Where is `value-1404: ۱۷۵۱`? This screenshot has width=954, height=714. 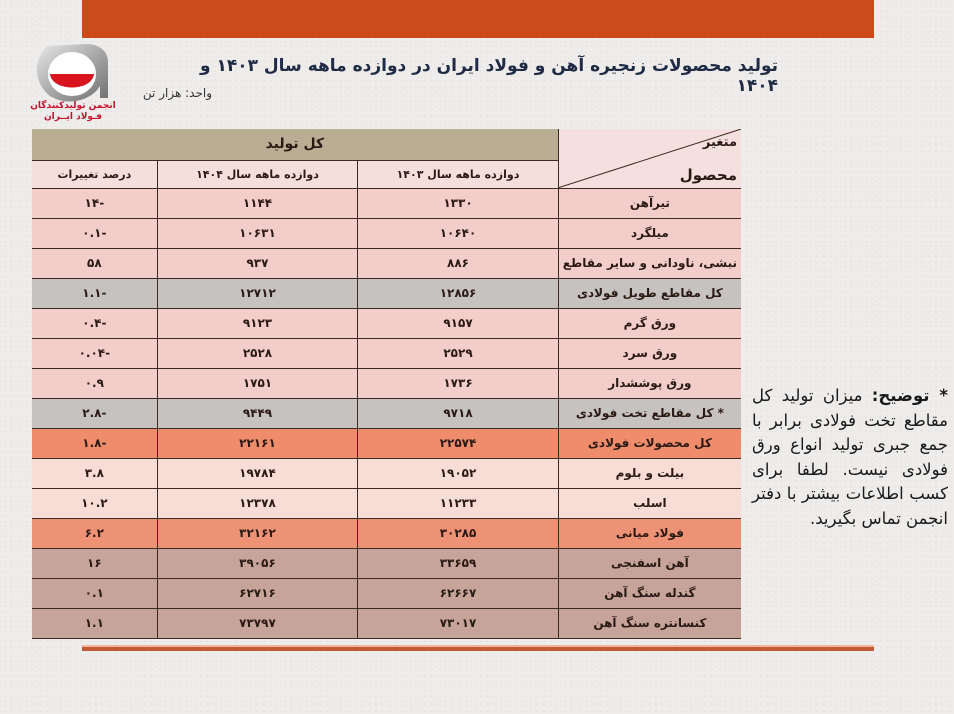 value-1404: ۱۷۵۱ is located at coordinates (257, 383).